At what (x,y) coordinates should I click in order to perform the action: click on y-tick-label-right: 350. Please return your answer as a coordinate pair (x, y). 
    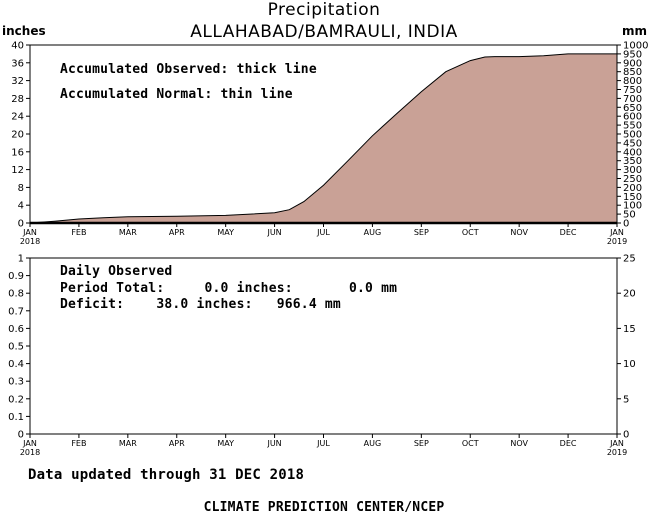
    Looking at the image, I should click on (632, 161).